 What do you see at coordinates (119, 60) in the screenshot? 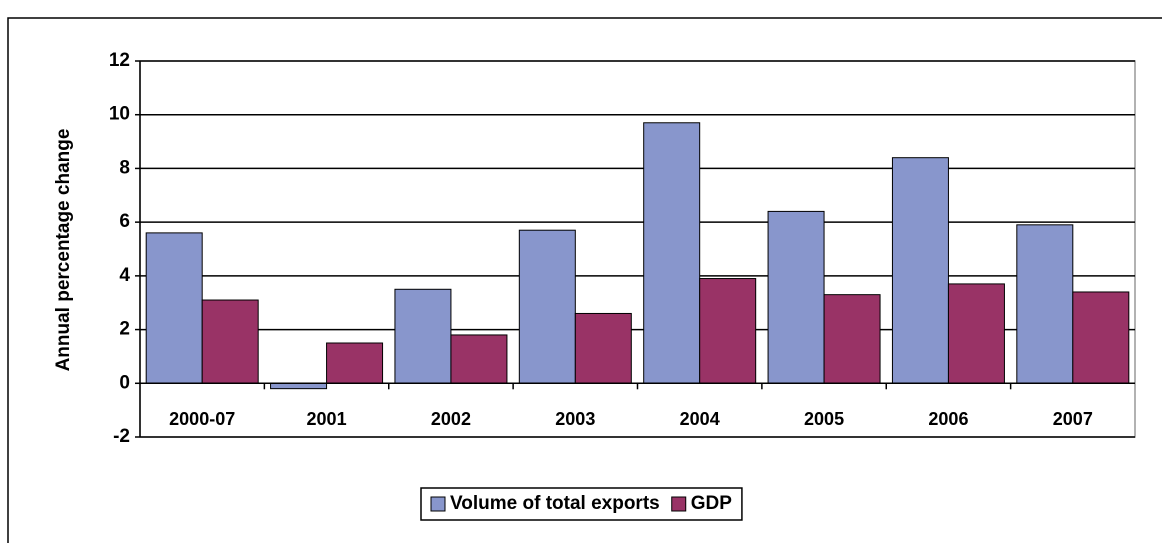
I see `y-tick-label: 12` at bounding box center [119, 60].